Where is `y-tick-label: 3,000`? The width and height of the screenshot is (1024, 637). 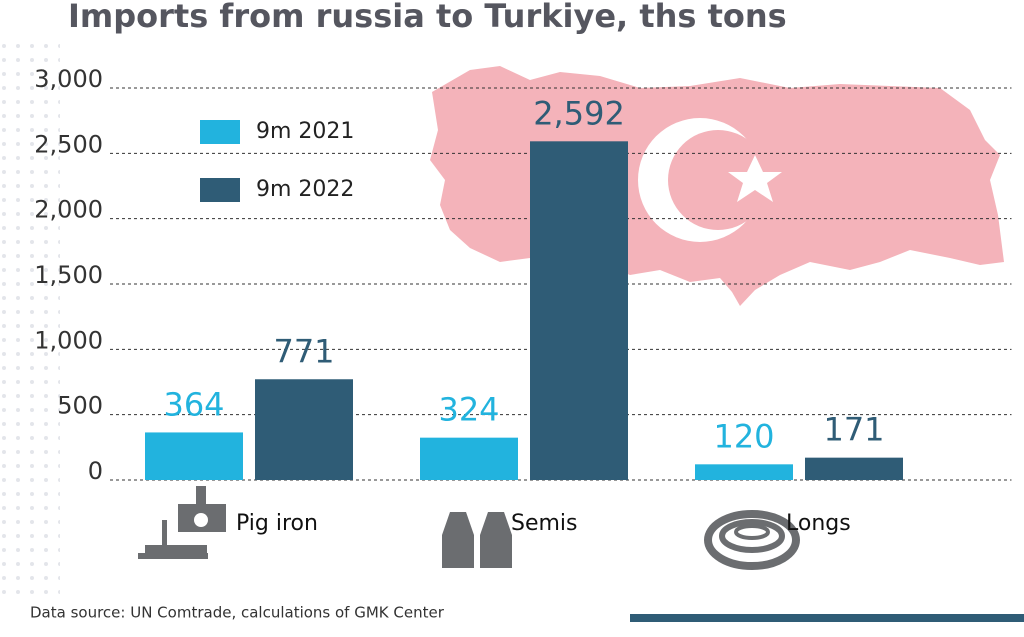
y-tick-label: 3,000 is located at coordinates (68, 79).